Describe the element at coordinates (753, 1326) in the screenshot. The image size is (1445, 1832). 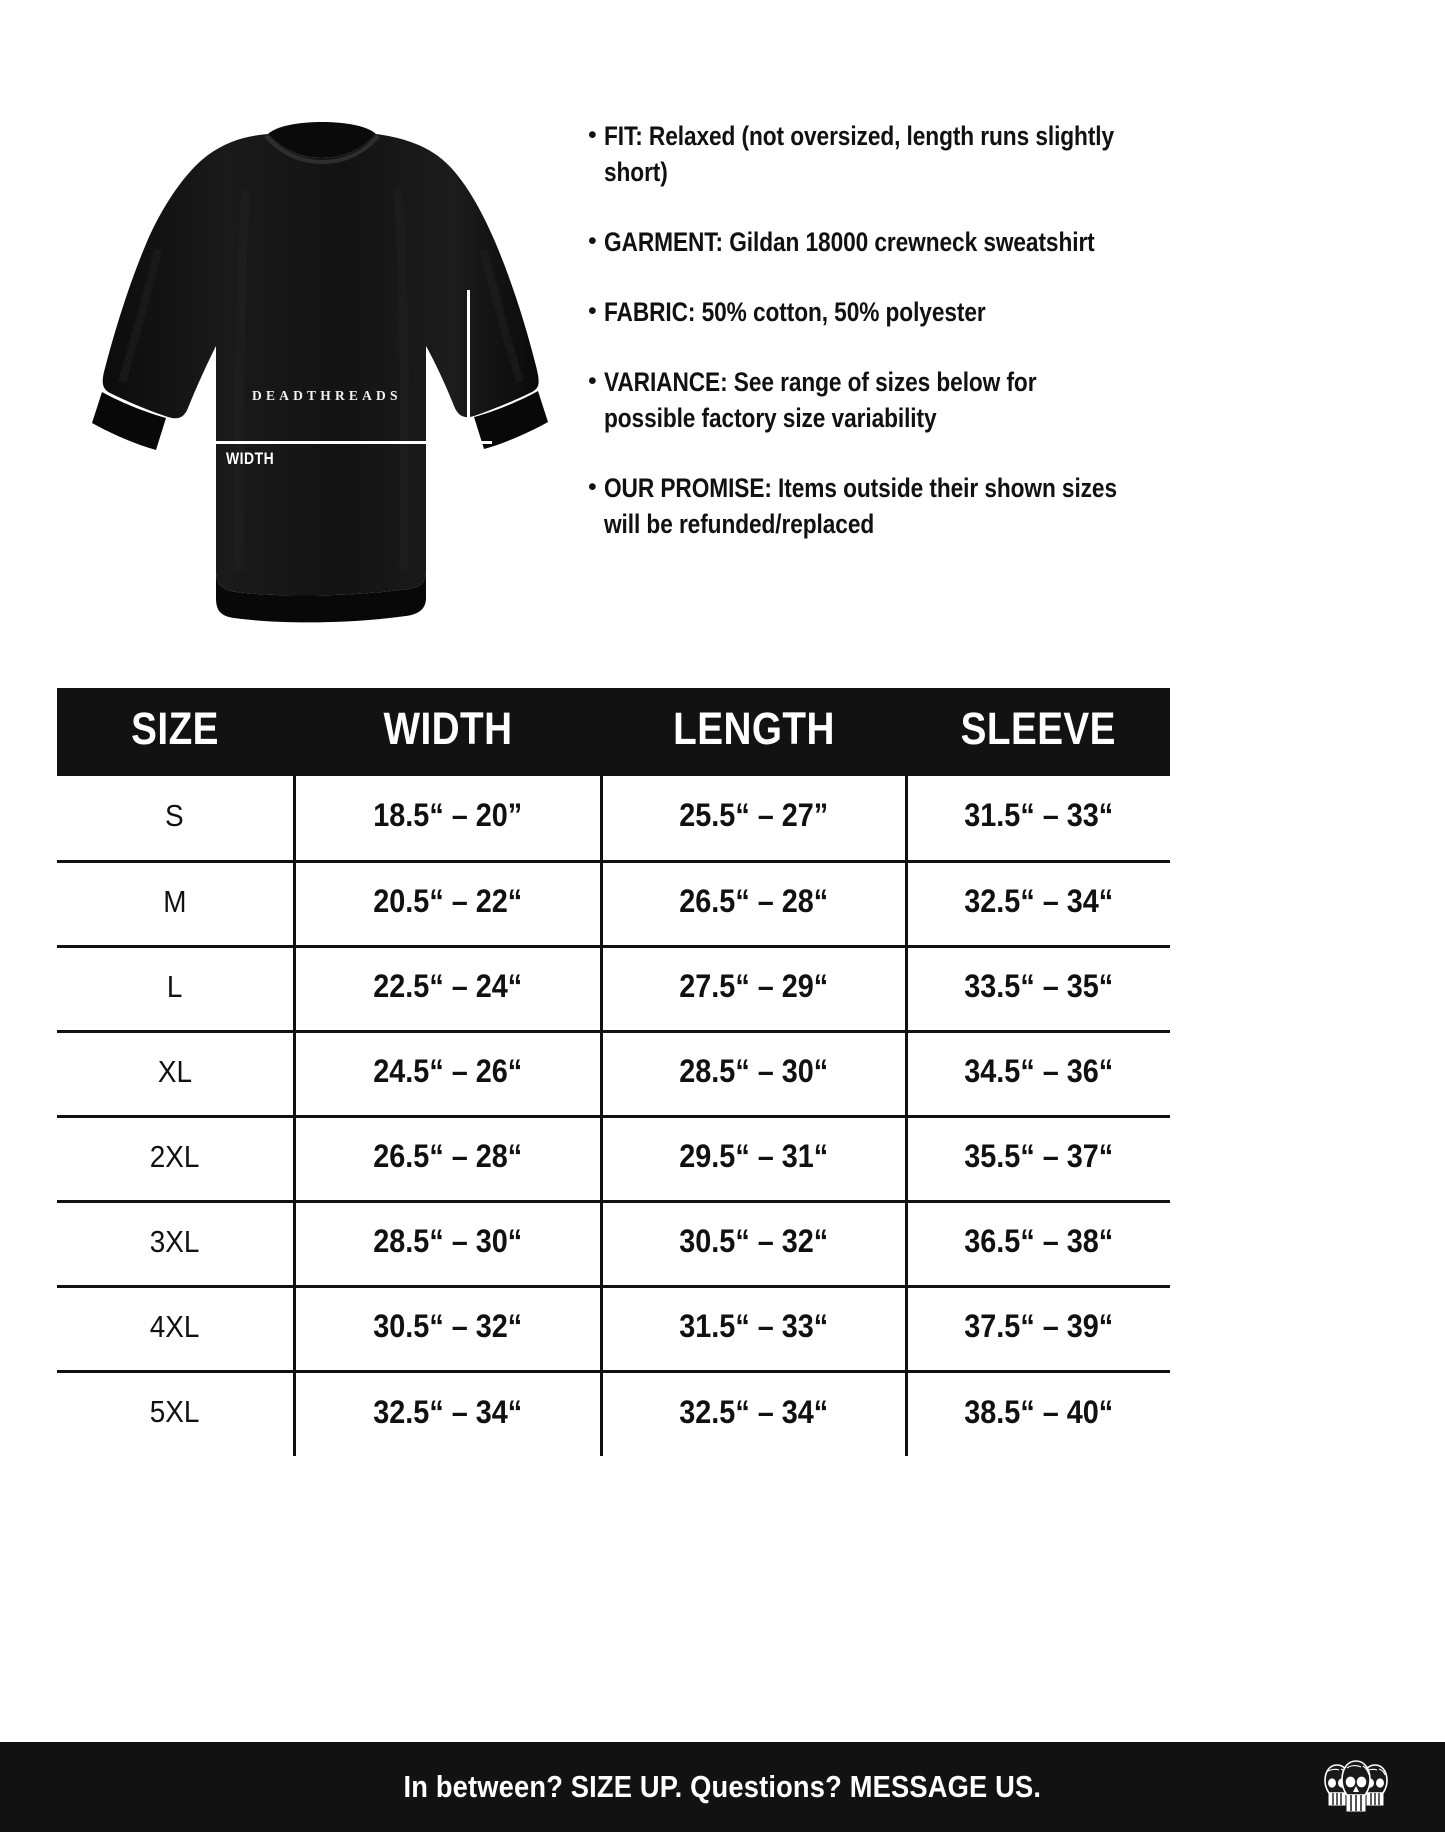
I see `cell-length-value: 31.5“ – 33“` at that location.